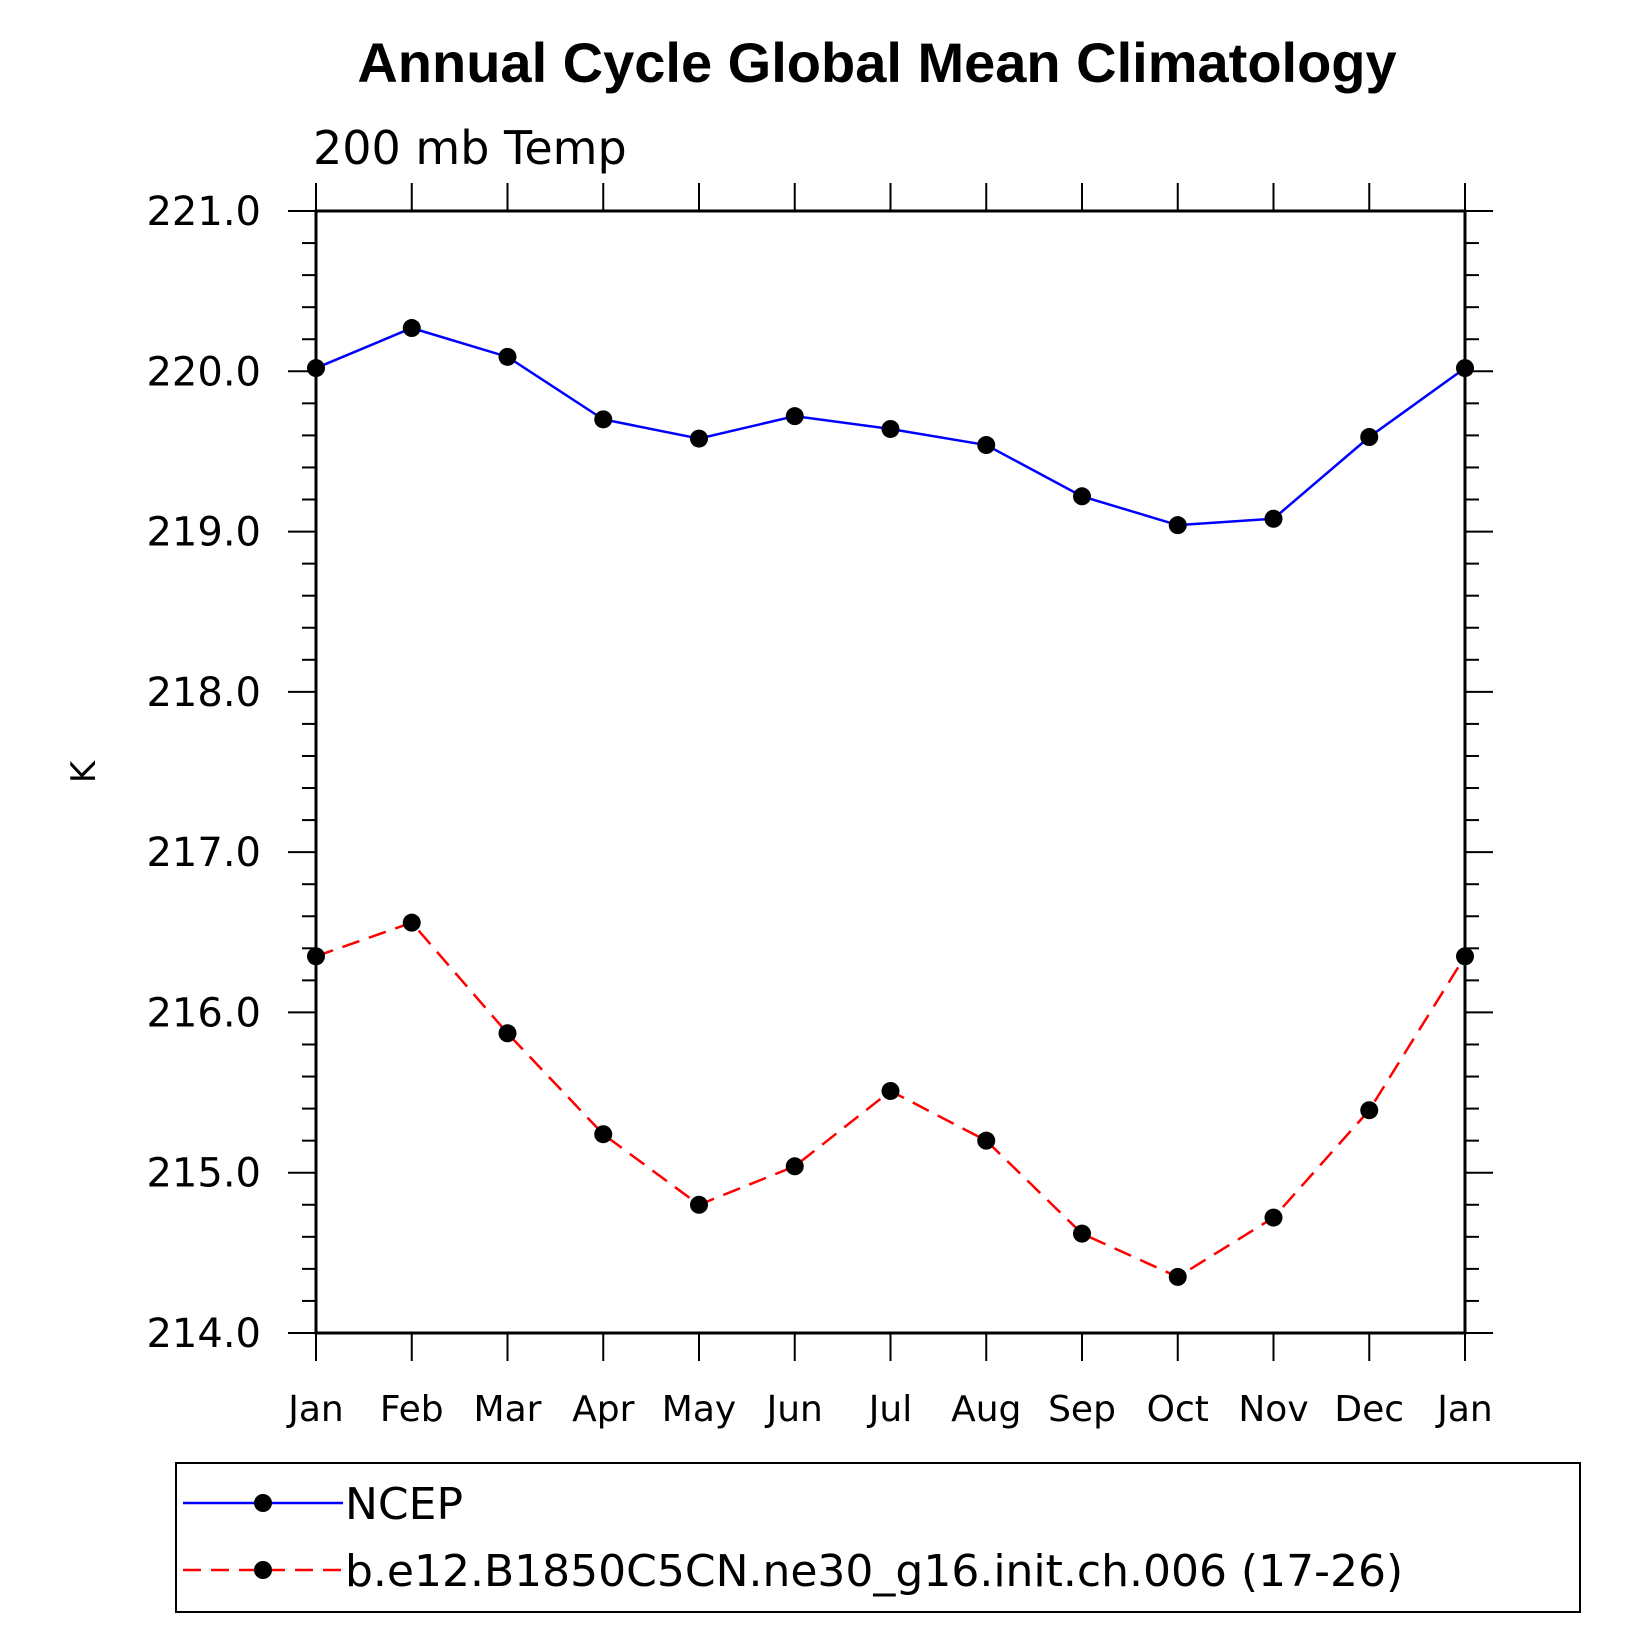  I want to click on x-tick-label: Nov, so click(1273, 1409).